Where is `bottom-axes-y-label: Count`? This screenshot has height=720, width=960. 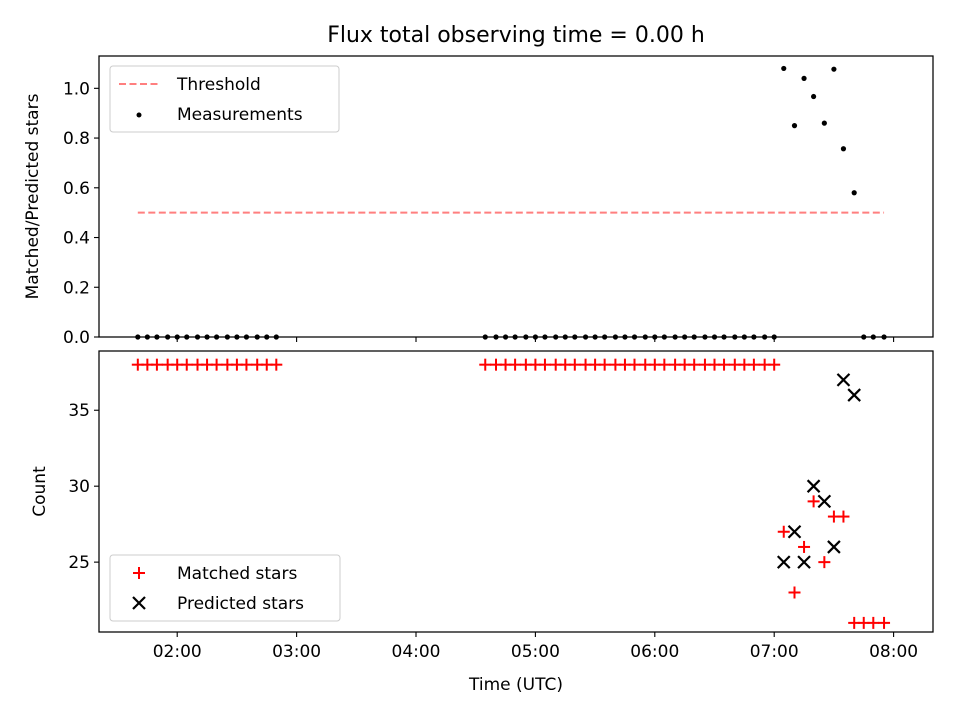
bottom-axes-y-label: Count is located at coordinates (40, 491).